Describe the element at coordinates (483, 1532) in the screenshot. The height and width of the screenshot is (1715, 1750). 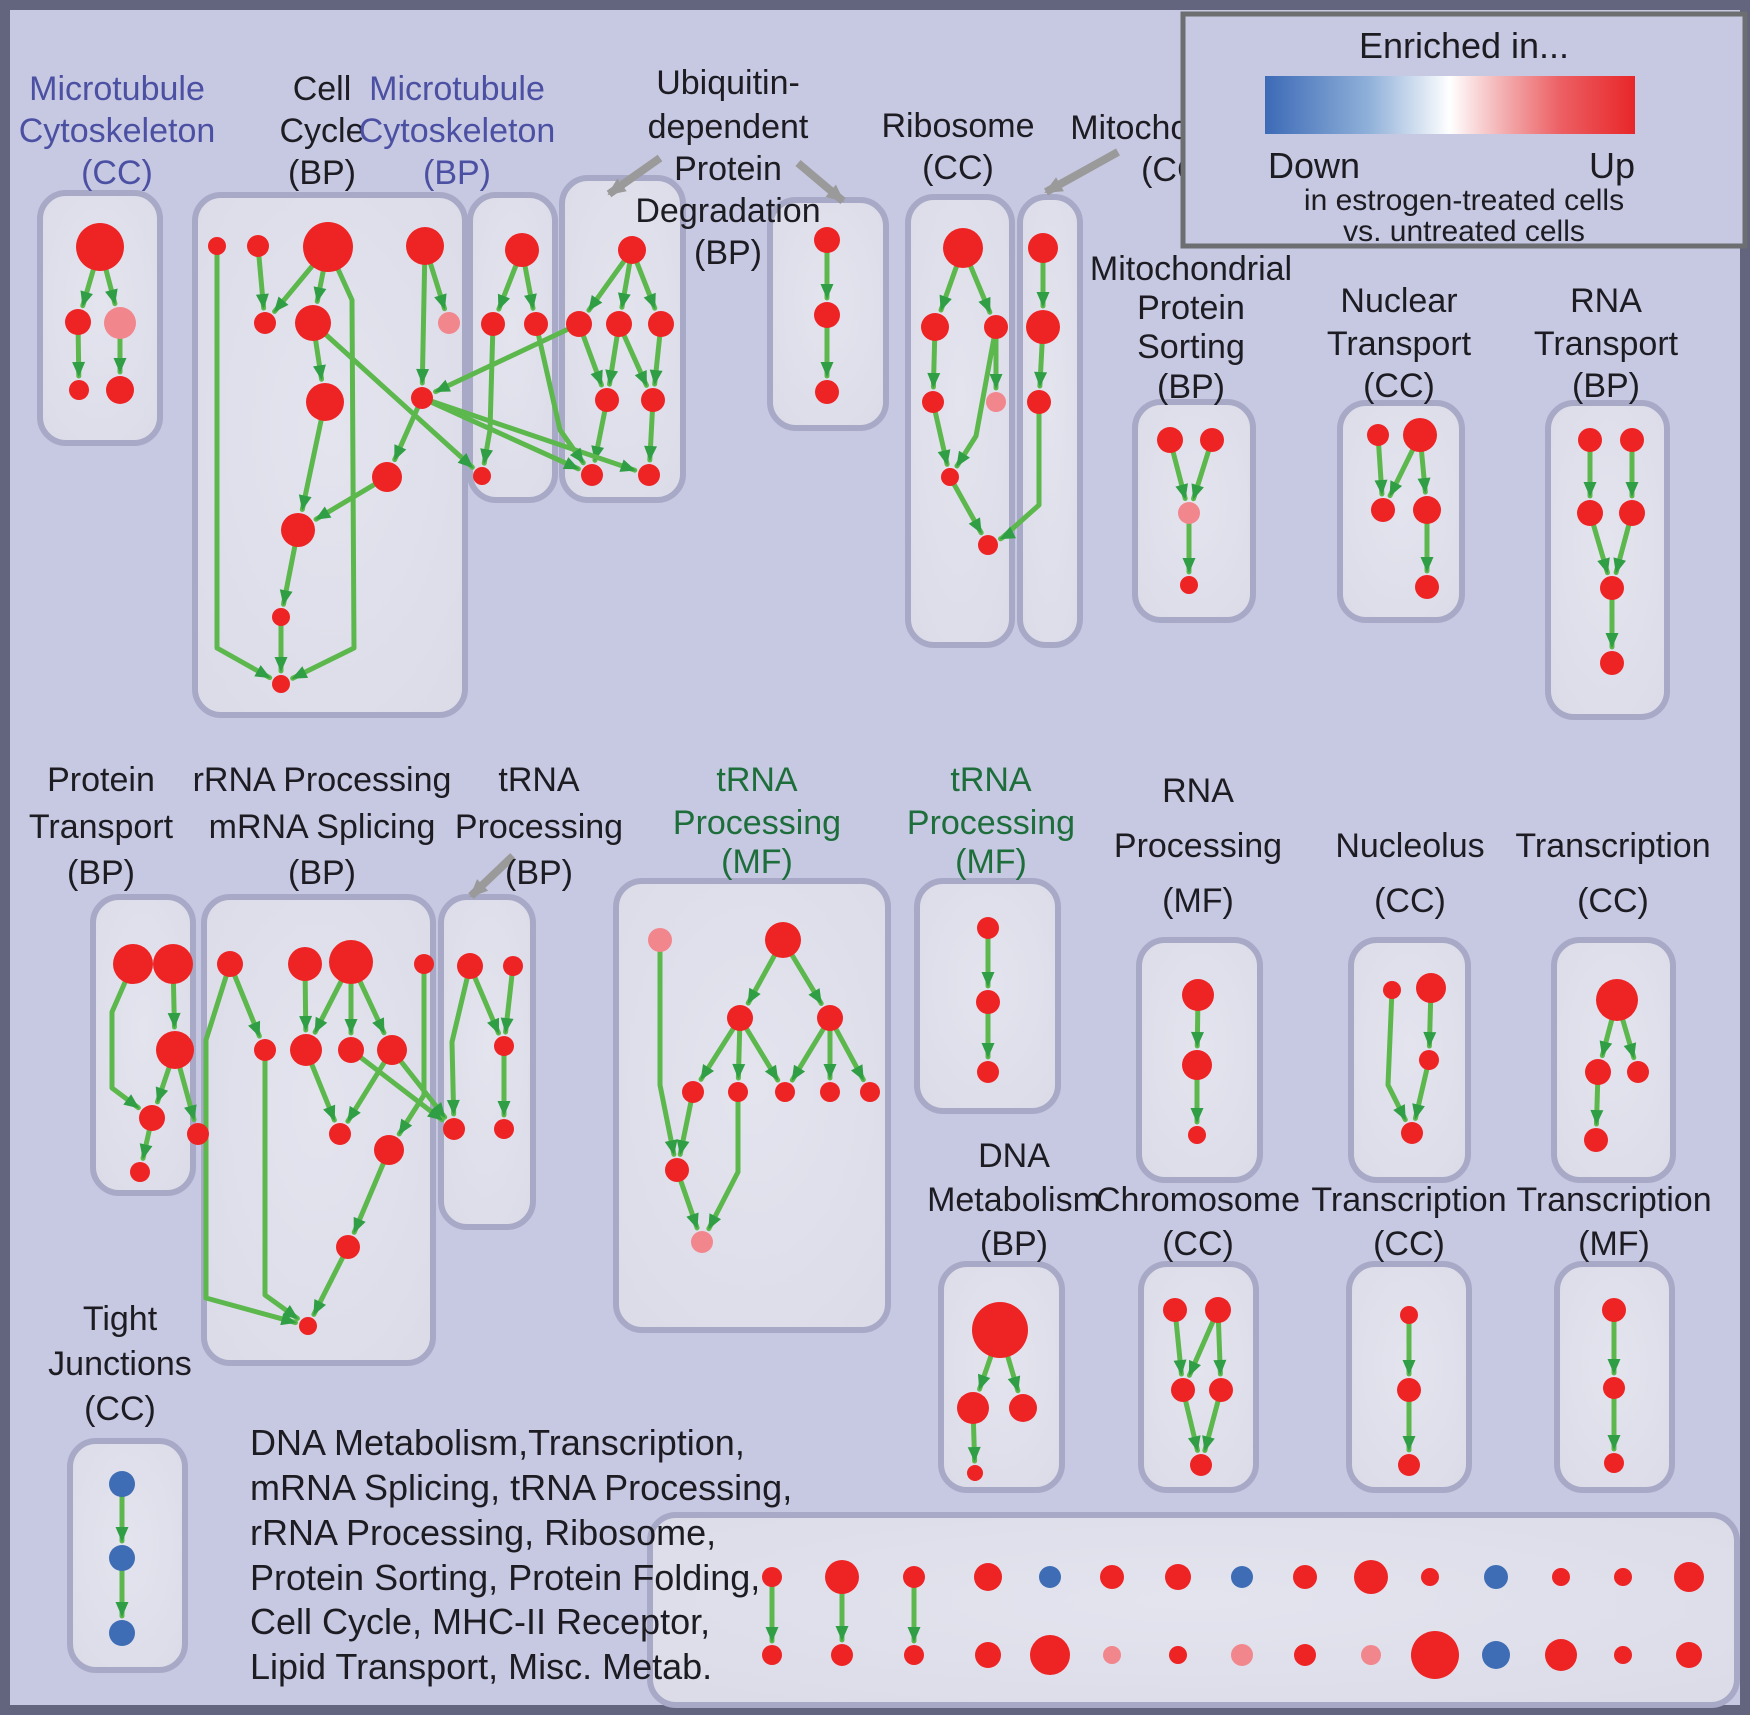
I see `annotation-line: rRNA Processing, Ribosome,` at that location.